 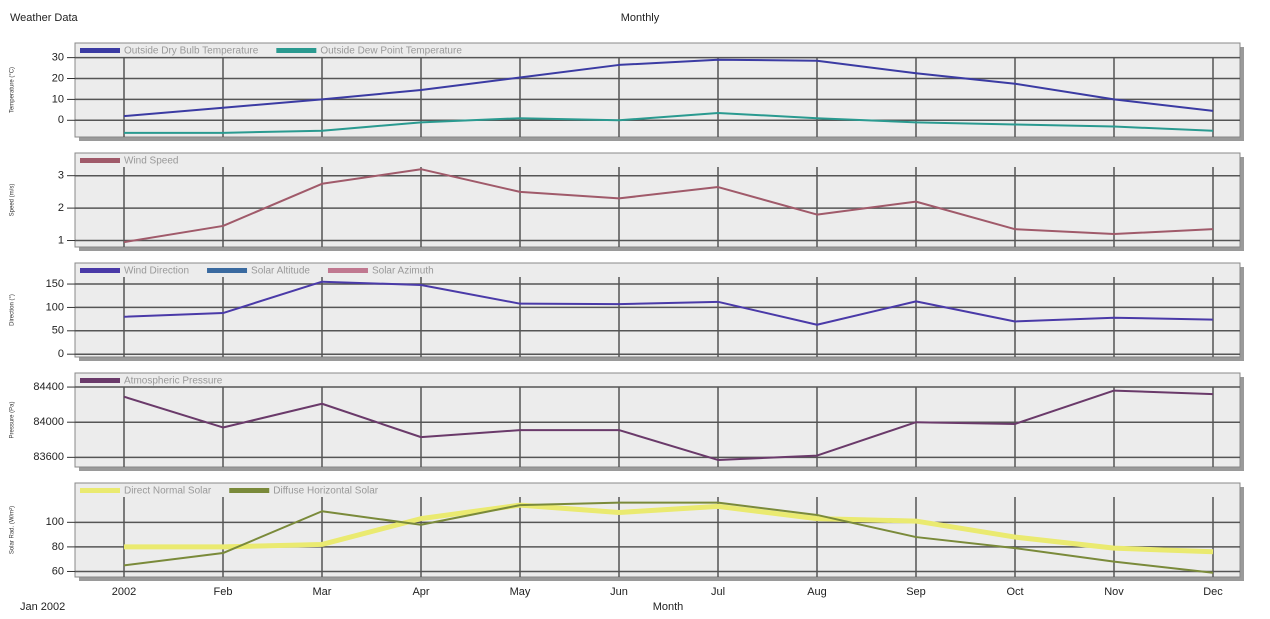 What do you see at coordinates (817, 592) in the screenshot?
I see `x-tick-label: Aug` at bounding box center [817, 592].